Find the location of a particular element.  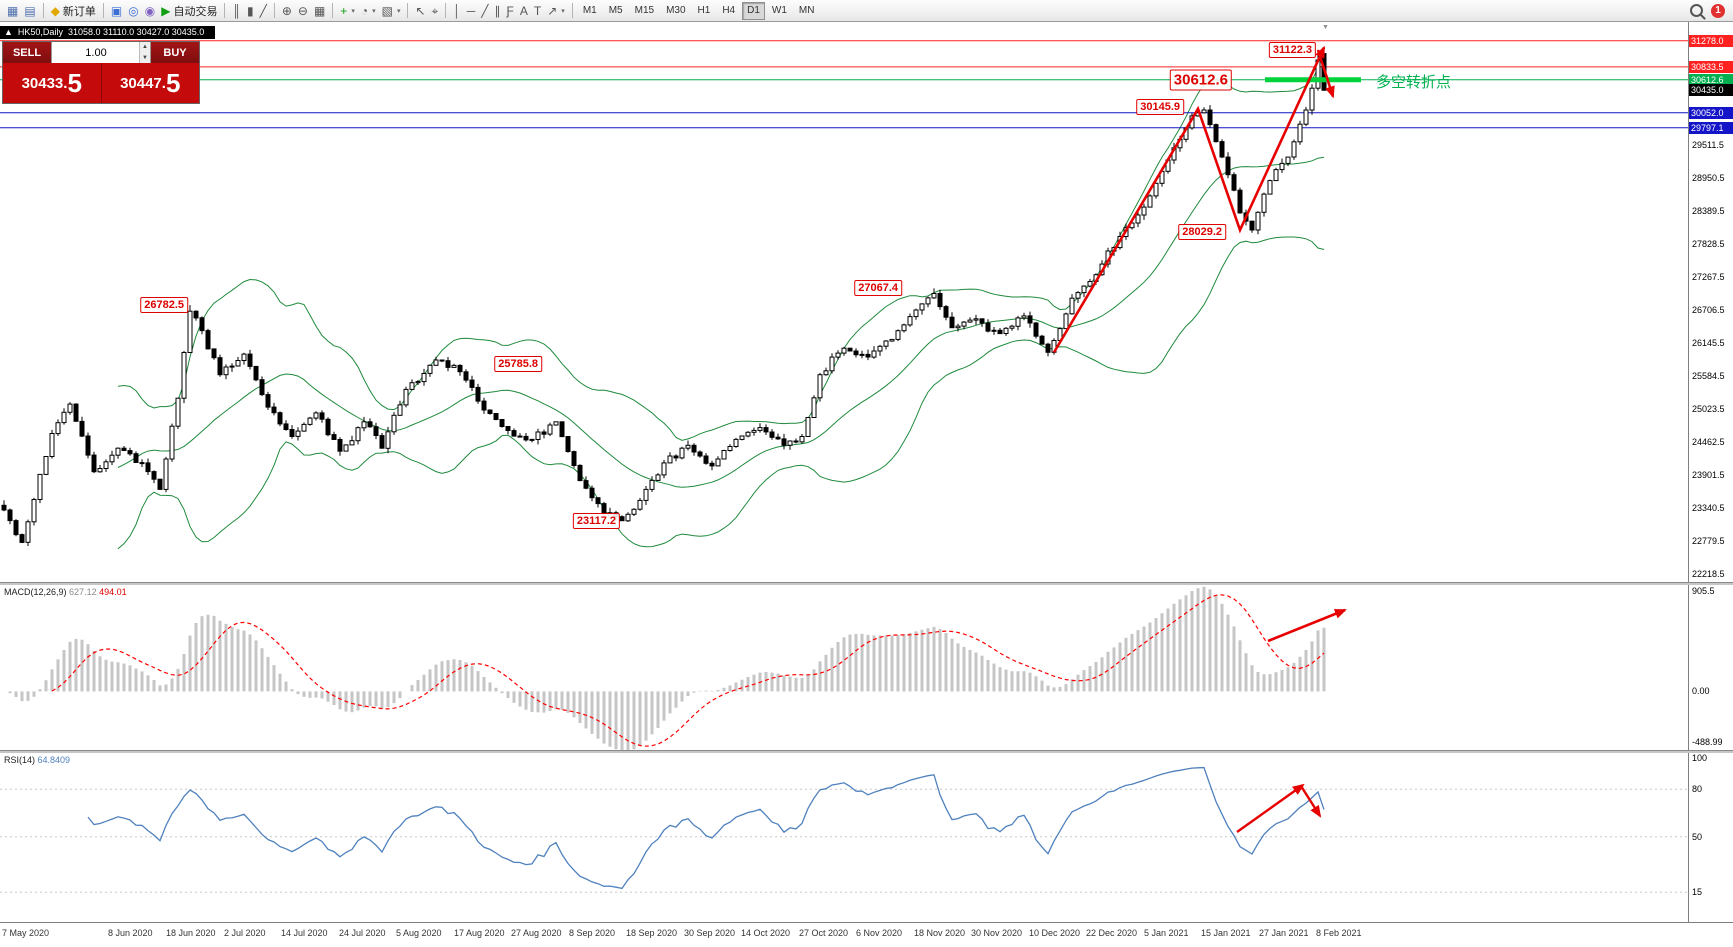

market-watch-icon: ▣ is located at coordinates (116, 11).